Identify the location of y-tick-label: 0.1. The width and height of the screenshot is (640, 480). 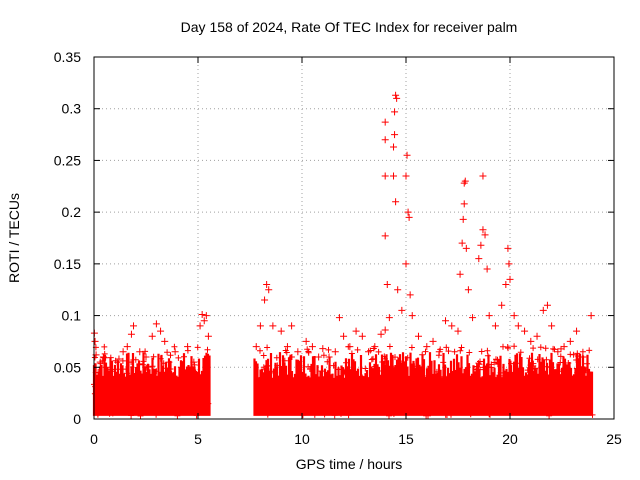
(72, 316).